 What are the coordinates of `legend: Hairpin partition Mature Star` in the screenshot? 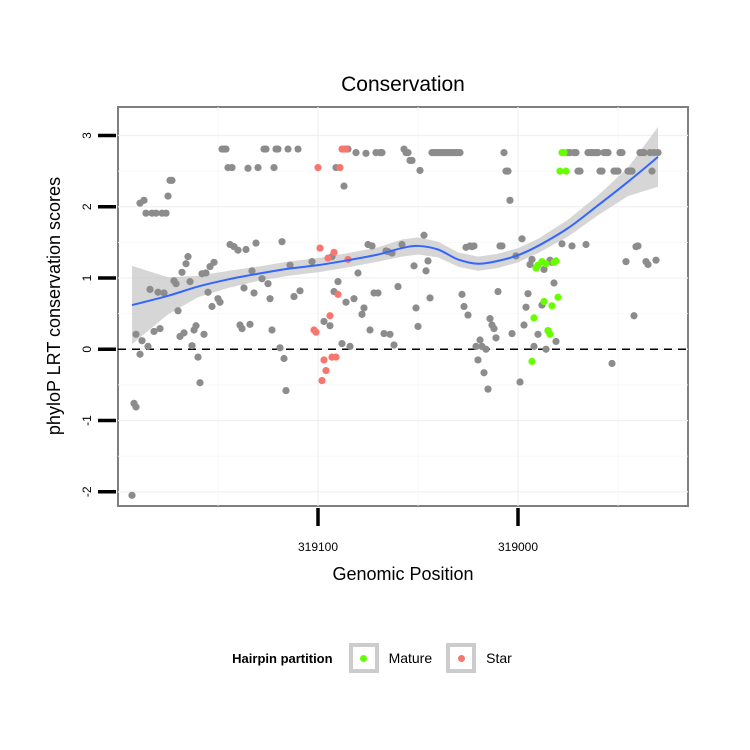 It's located at (375, 658).